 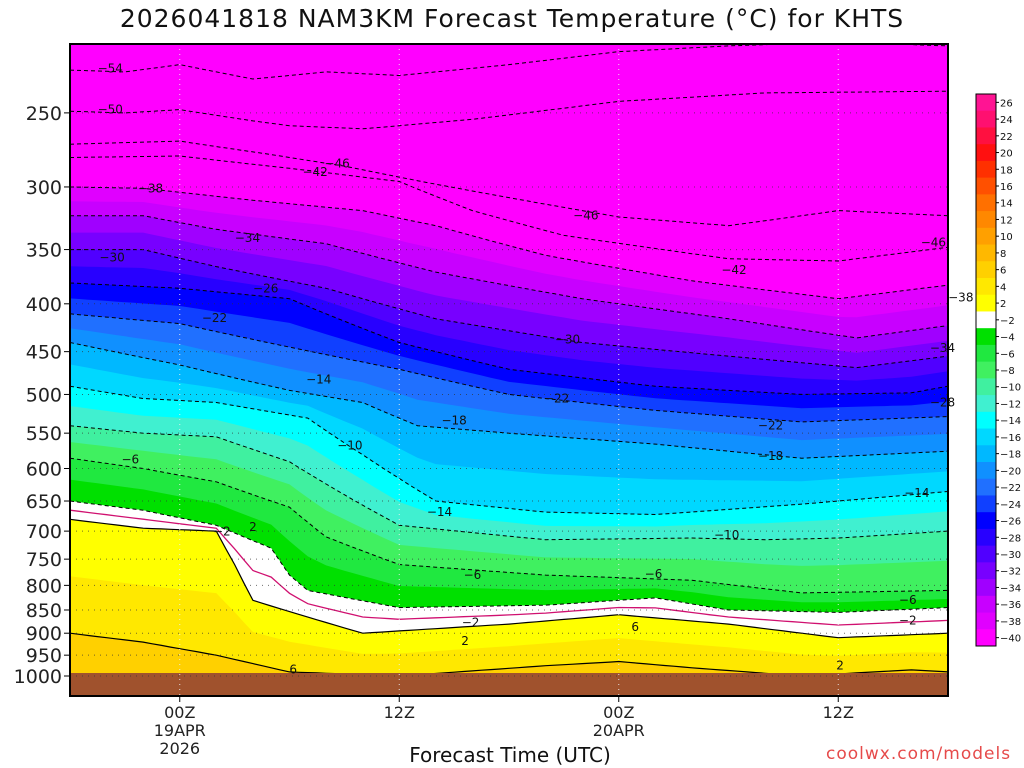 What do you see at coordinates (986, 320) in the screenshot?
I see `colorbar-swatch--2` at bounding box center [986, 320].